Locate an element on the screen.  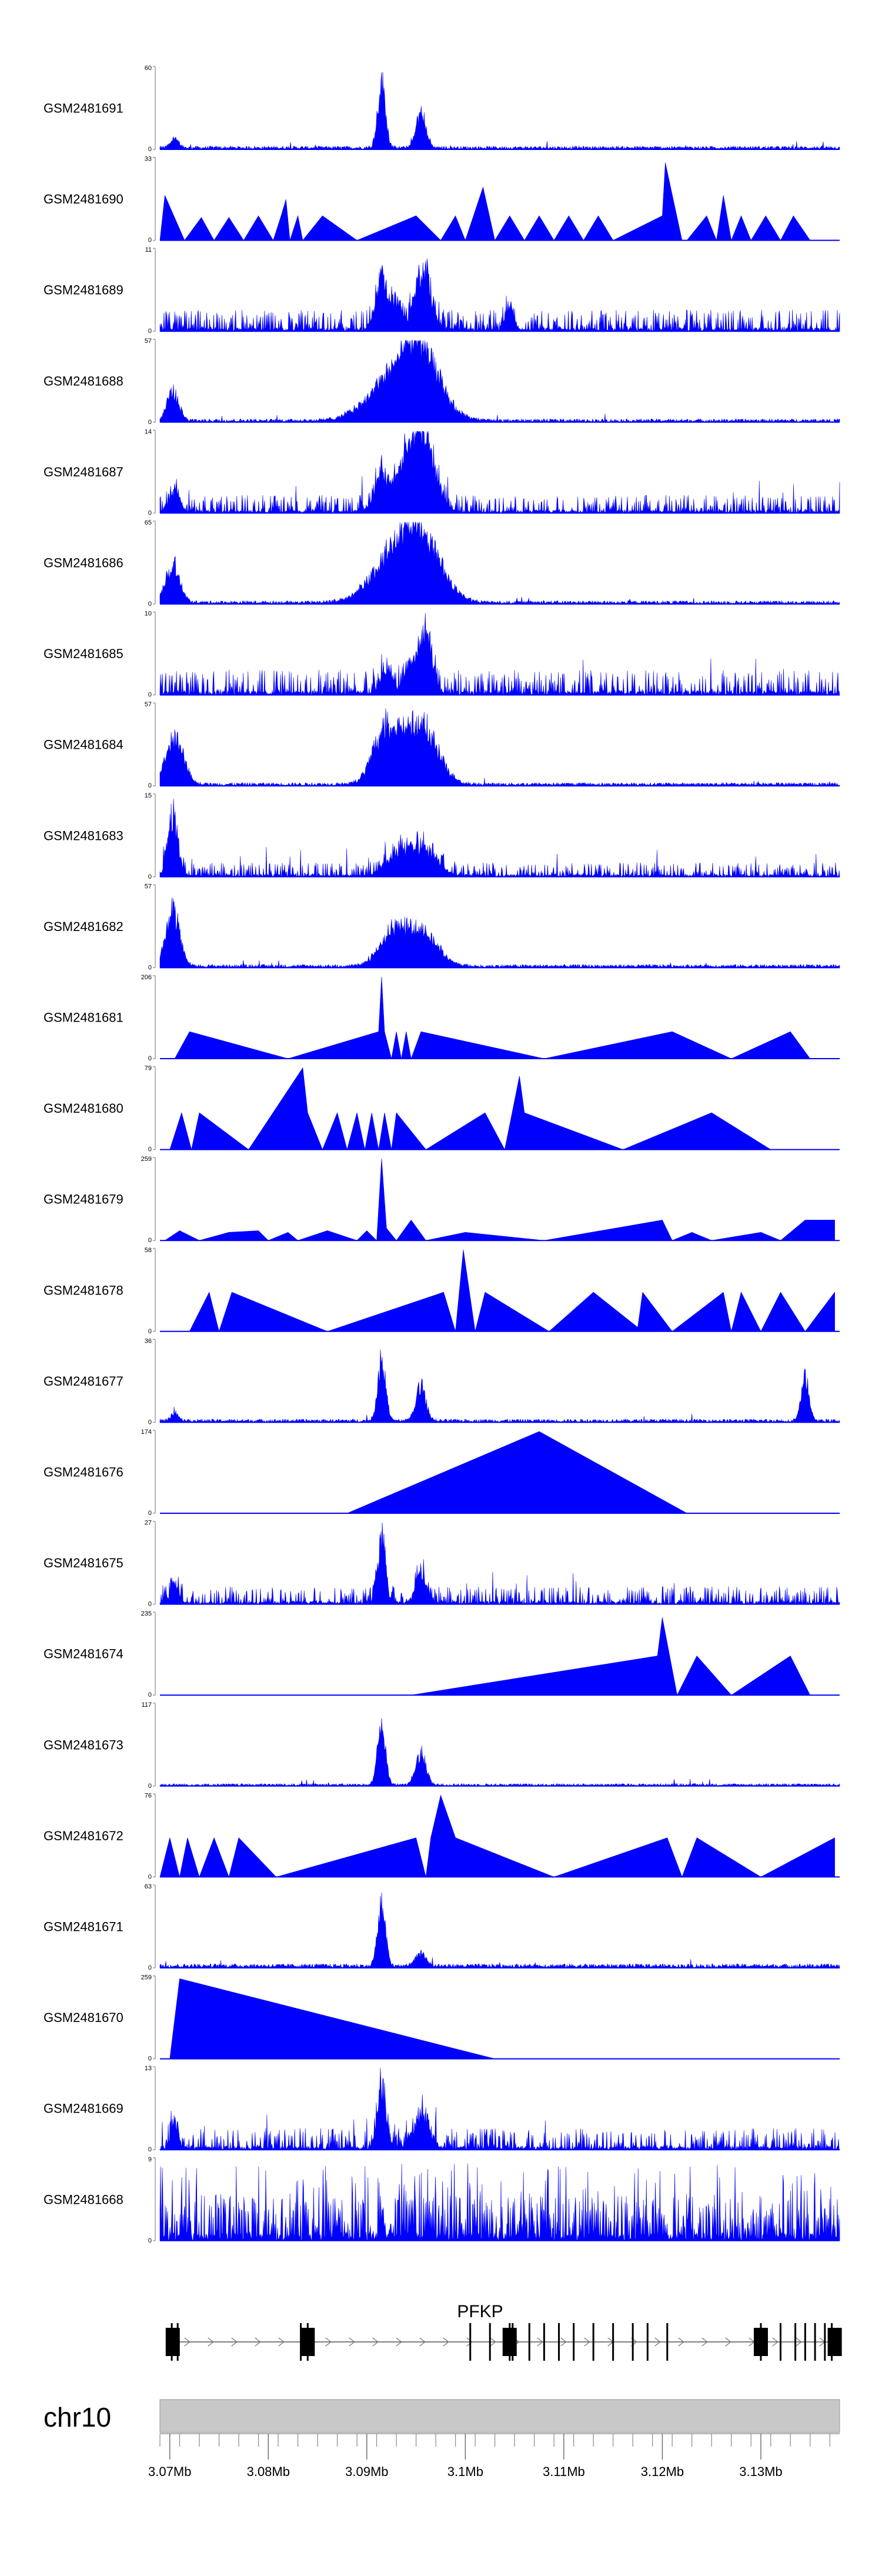
track-gsm2481673: GSM2481673 117 0 is located at coordinates (442, 1745).